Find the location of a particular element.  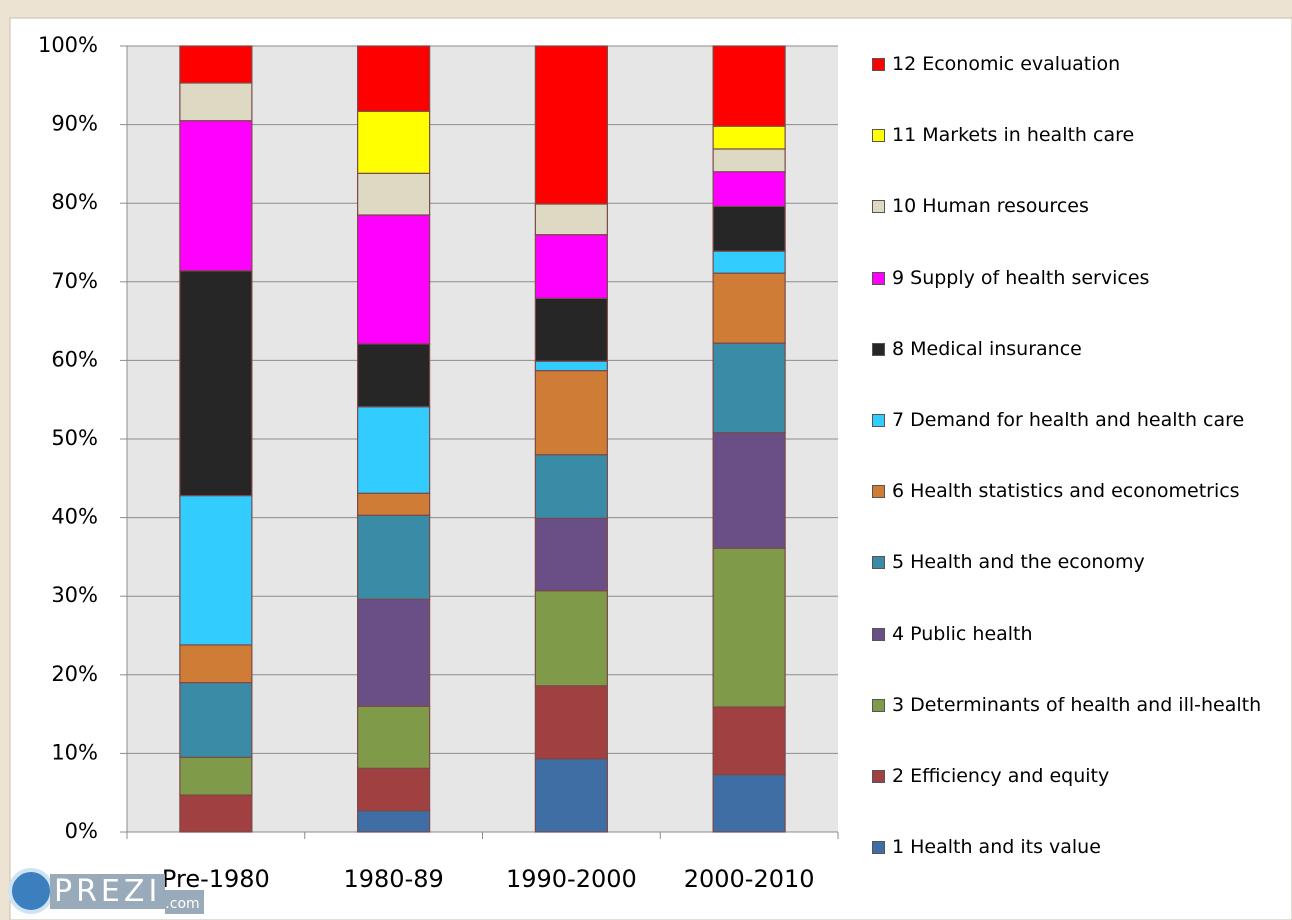

legend-item: 7 Demand for health and health care is located at coordinates (1082, 420).